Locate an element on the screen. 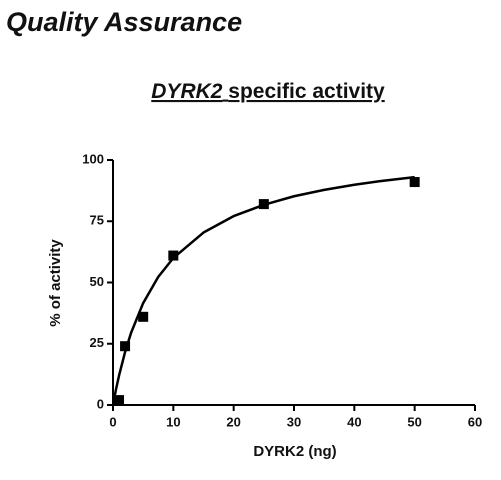 Image resolution: width=501 pixels, height=480 pixels. x-tick-label: 40 is located at coordinates (354, 421).